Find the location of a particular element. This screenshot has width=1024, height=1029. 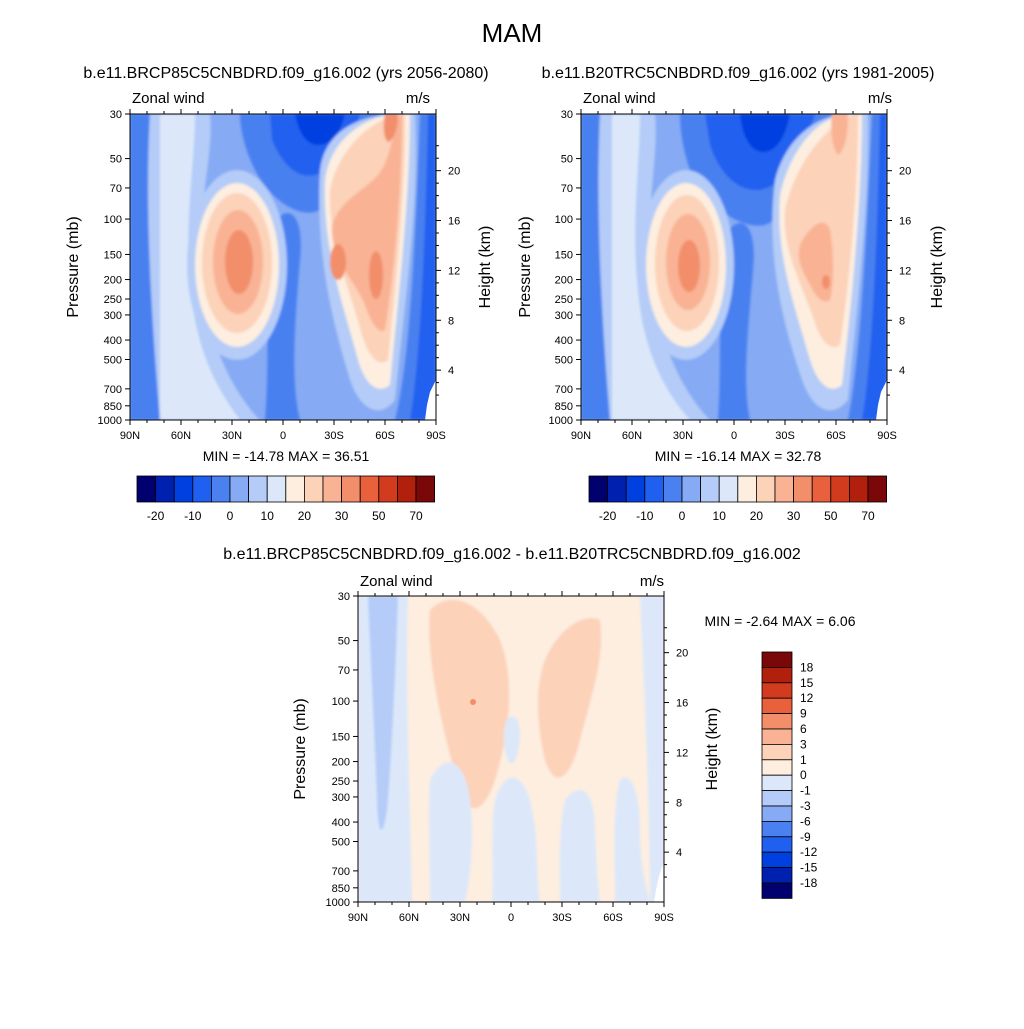

colorbar-label: 30 is located at coordinates (794, 516).